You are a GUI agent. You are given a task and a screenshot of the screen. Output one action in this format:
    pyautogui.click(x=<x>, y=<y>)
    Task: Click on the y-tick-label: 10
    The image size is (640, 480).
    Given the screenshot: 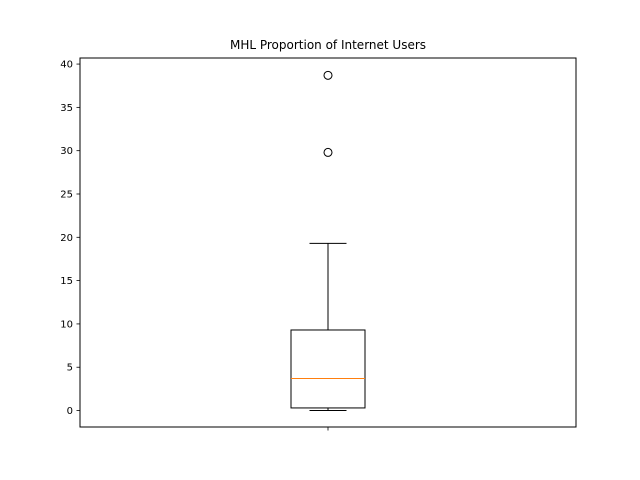 What is the action you would take?
    pyautogui.click(x=66, y=324)
    